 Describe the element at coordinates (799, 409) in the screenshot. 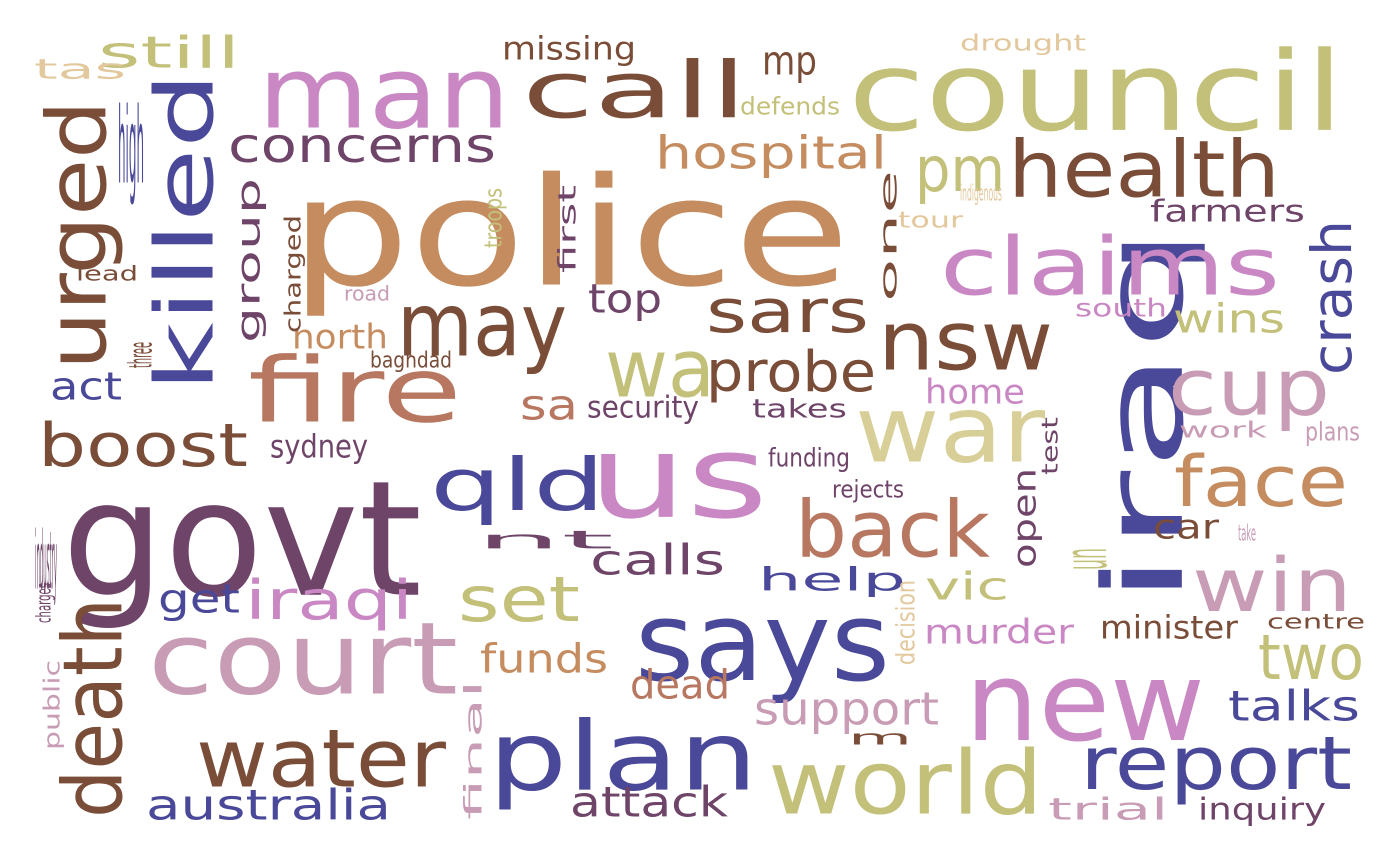

I see `word-takes: takes` at that location.